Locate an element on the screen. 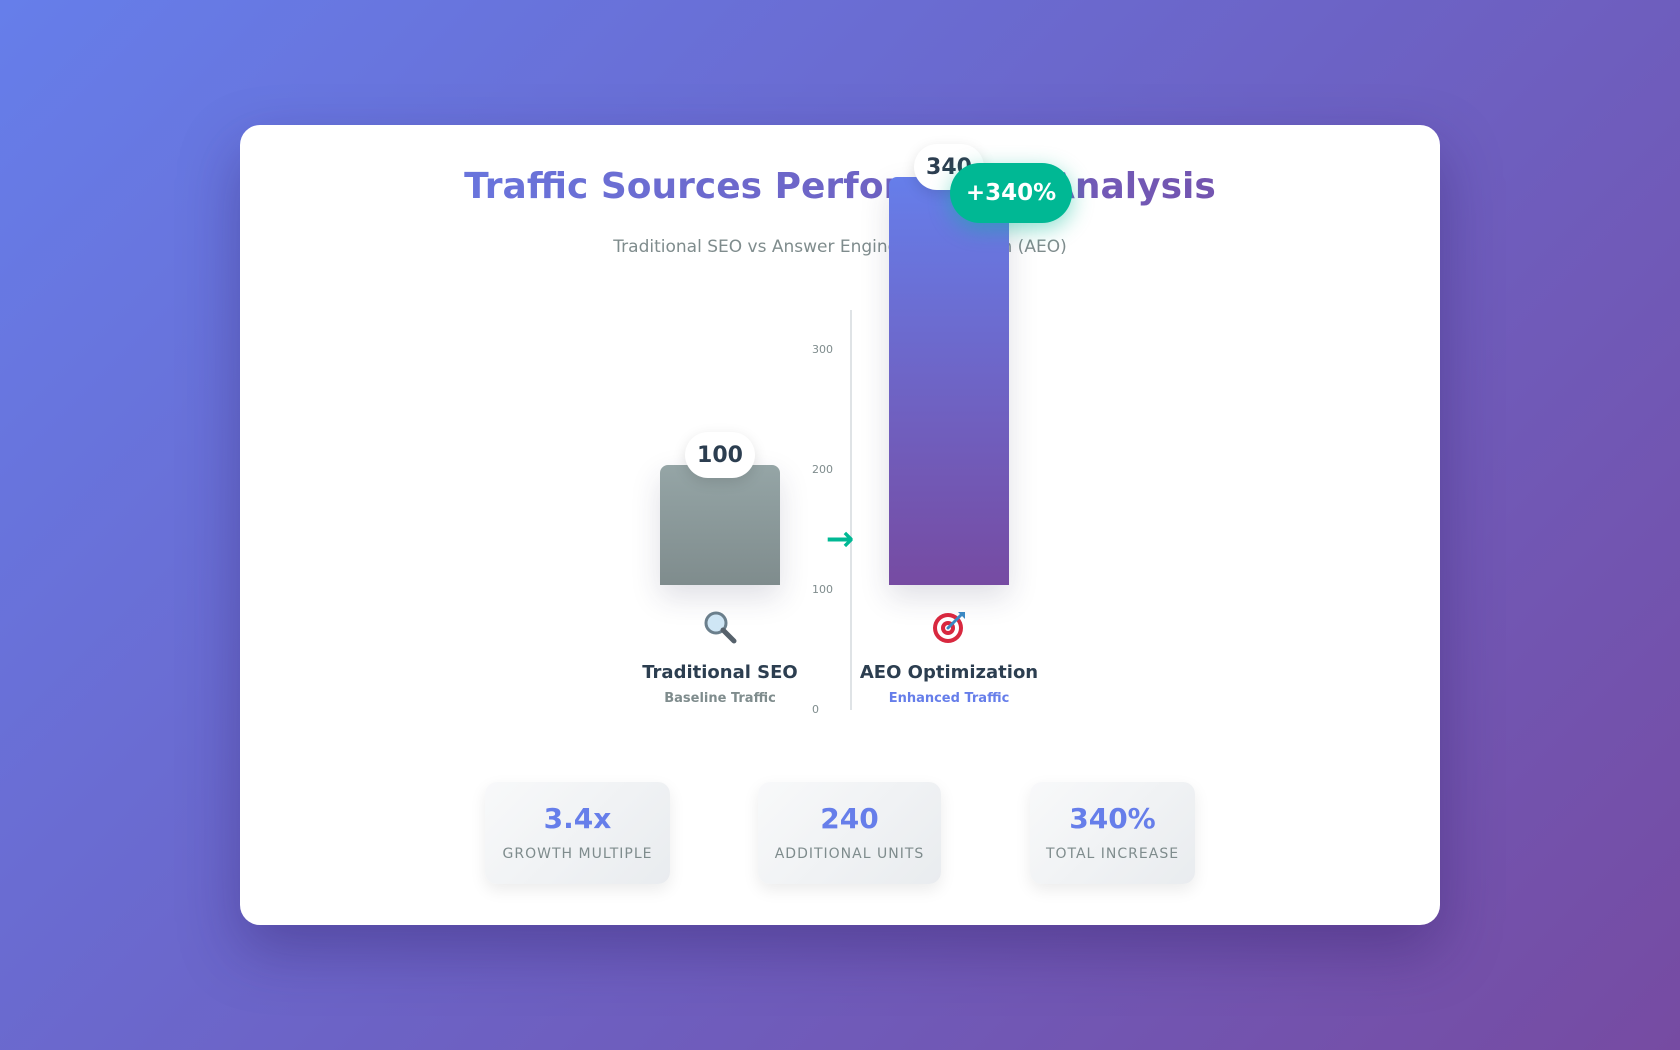 Image resolution: width=1680 pixels, height=1050 pixels. chart-title: Traffic Sources Performance Analysis is located at coordinates (840, 186).